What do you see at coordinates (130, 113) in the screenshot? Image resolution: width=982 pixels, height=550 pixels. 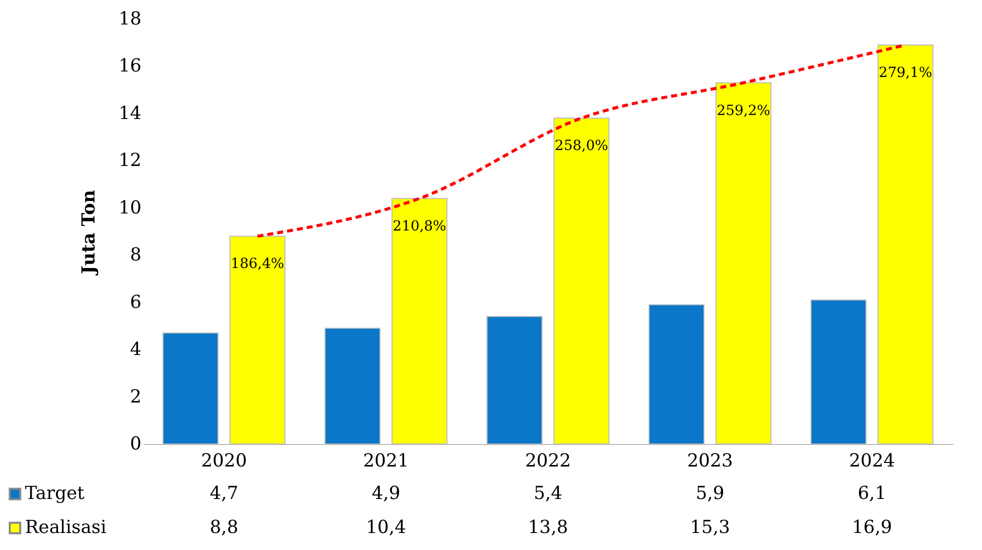 I see `y-tick-label: 14` at bounding box center [130, 113].